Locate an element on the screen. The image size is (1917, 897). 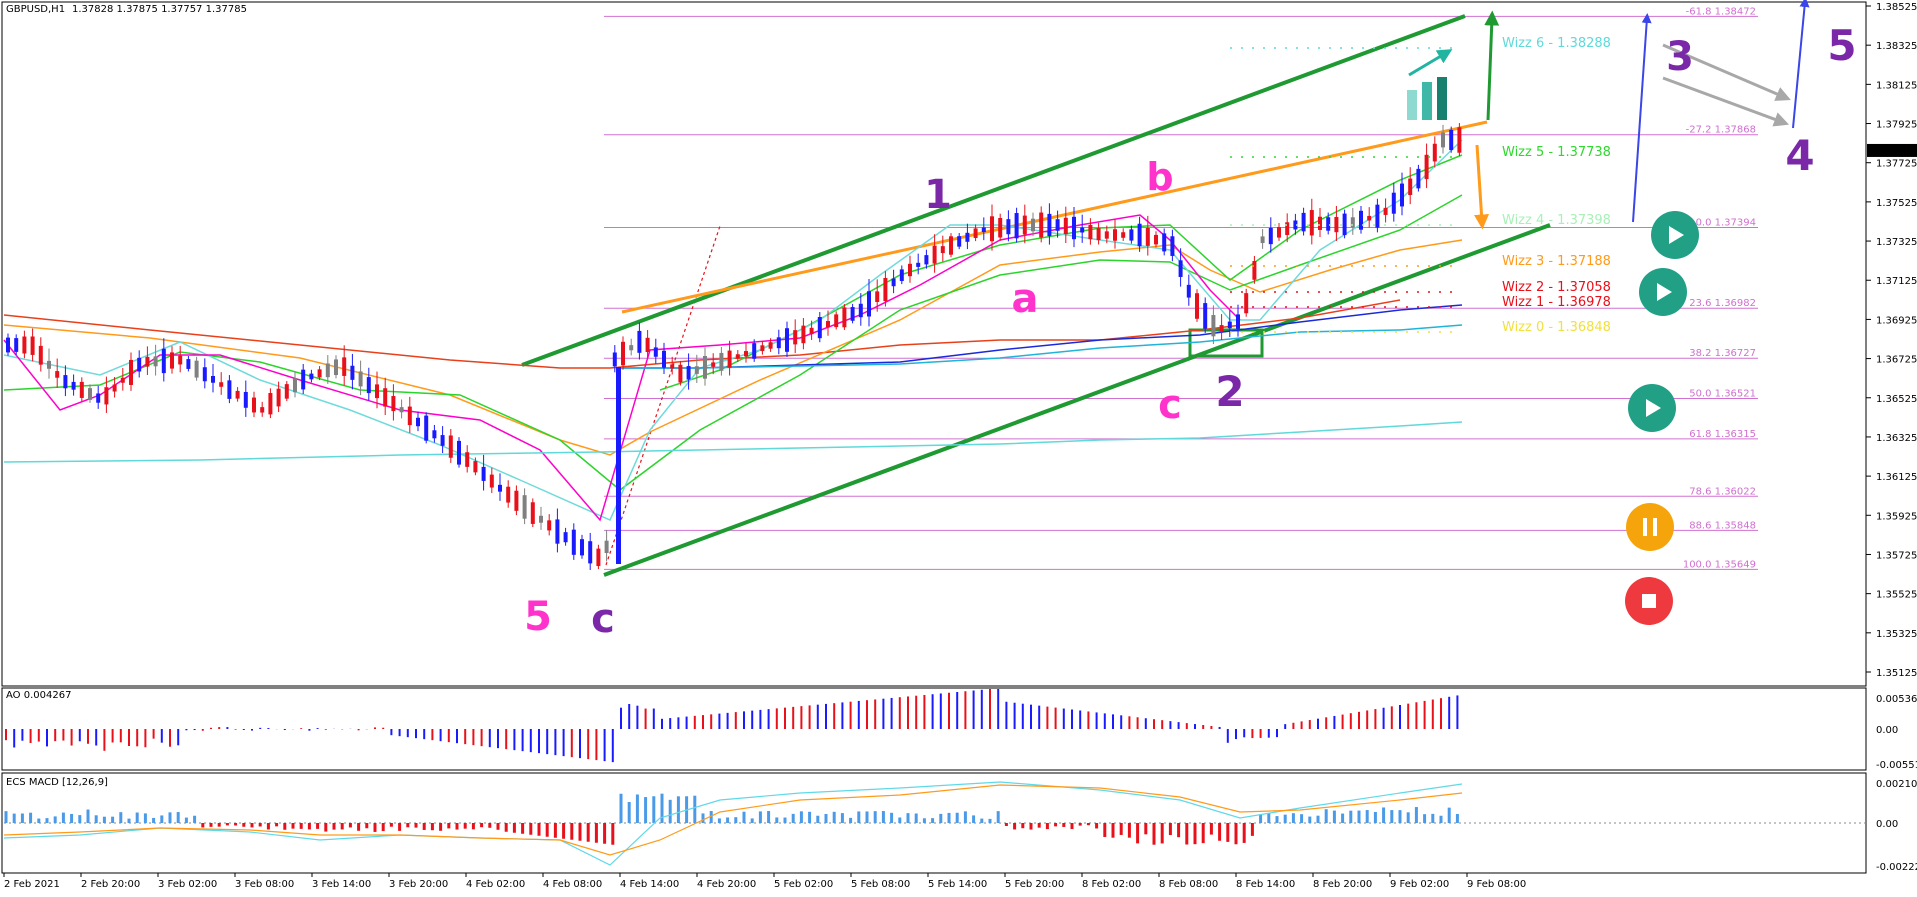
time-tick-label: 8 Feb 14:00 is located at coordinates (1265, 884).